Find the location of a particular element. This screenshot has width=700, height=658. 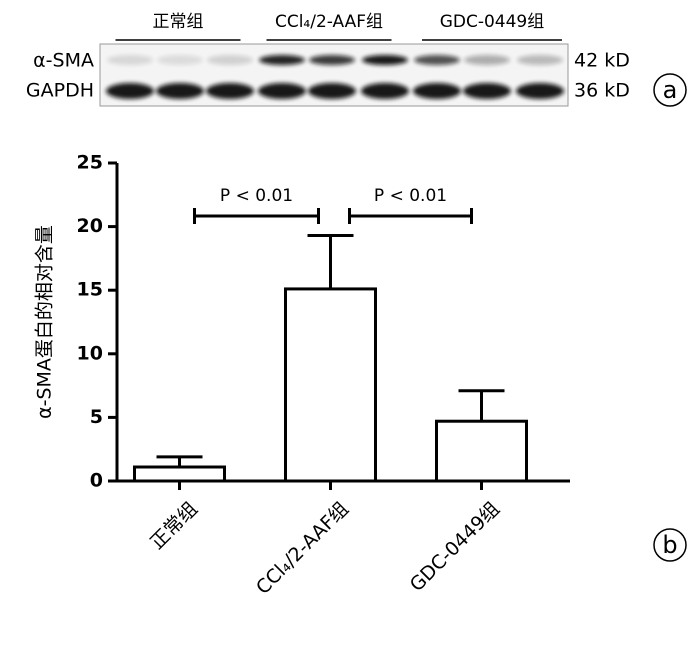

row-label: α-SMA is located at coordinates (63, 61).